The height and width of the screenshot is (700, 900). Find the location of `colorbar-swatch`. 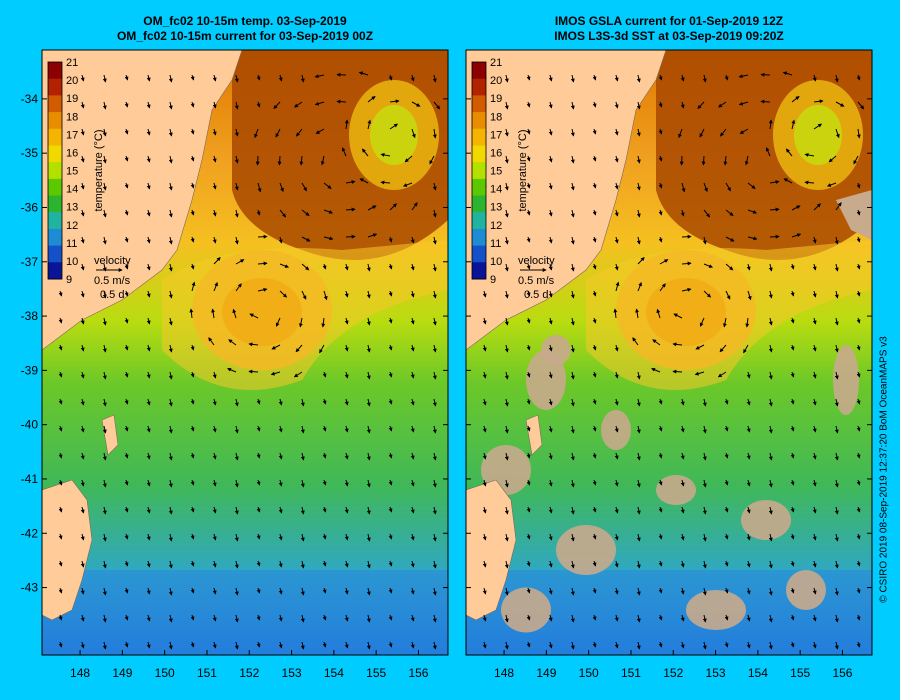

colorbar-swatch is located at coordinates (55, 121).